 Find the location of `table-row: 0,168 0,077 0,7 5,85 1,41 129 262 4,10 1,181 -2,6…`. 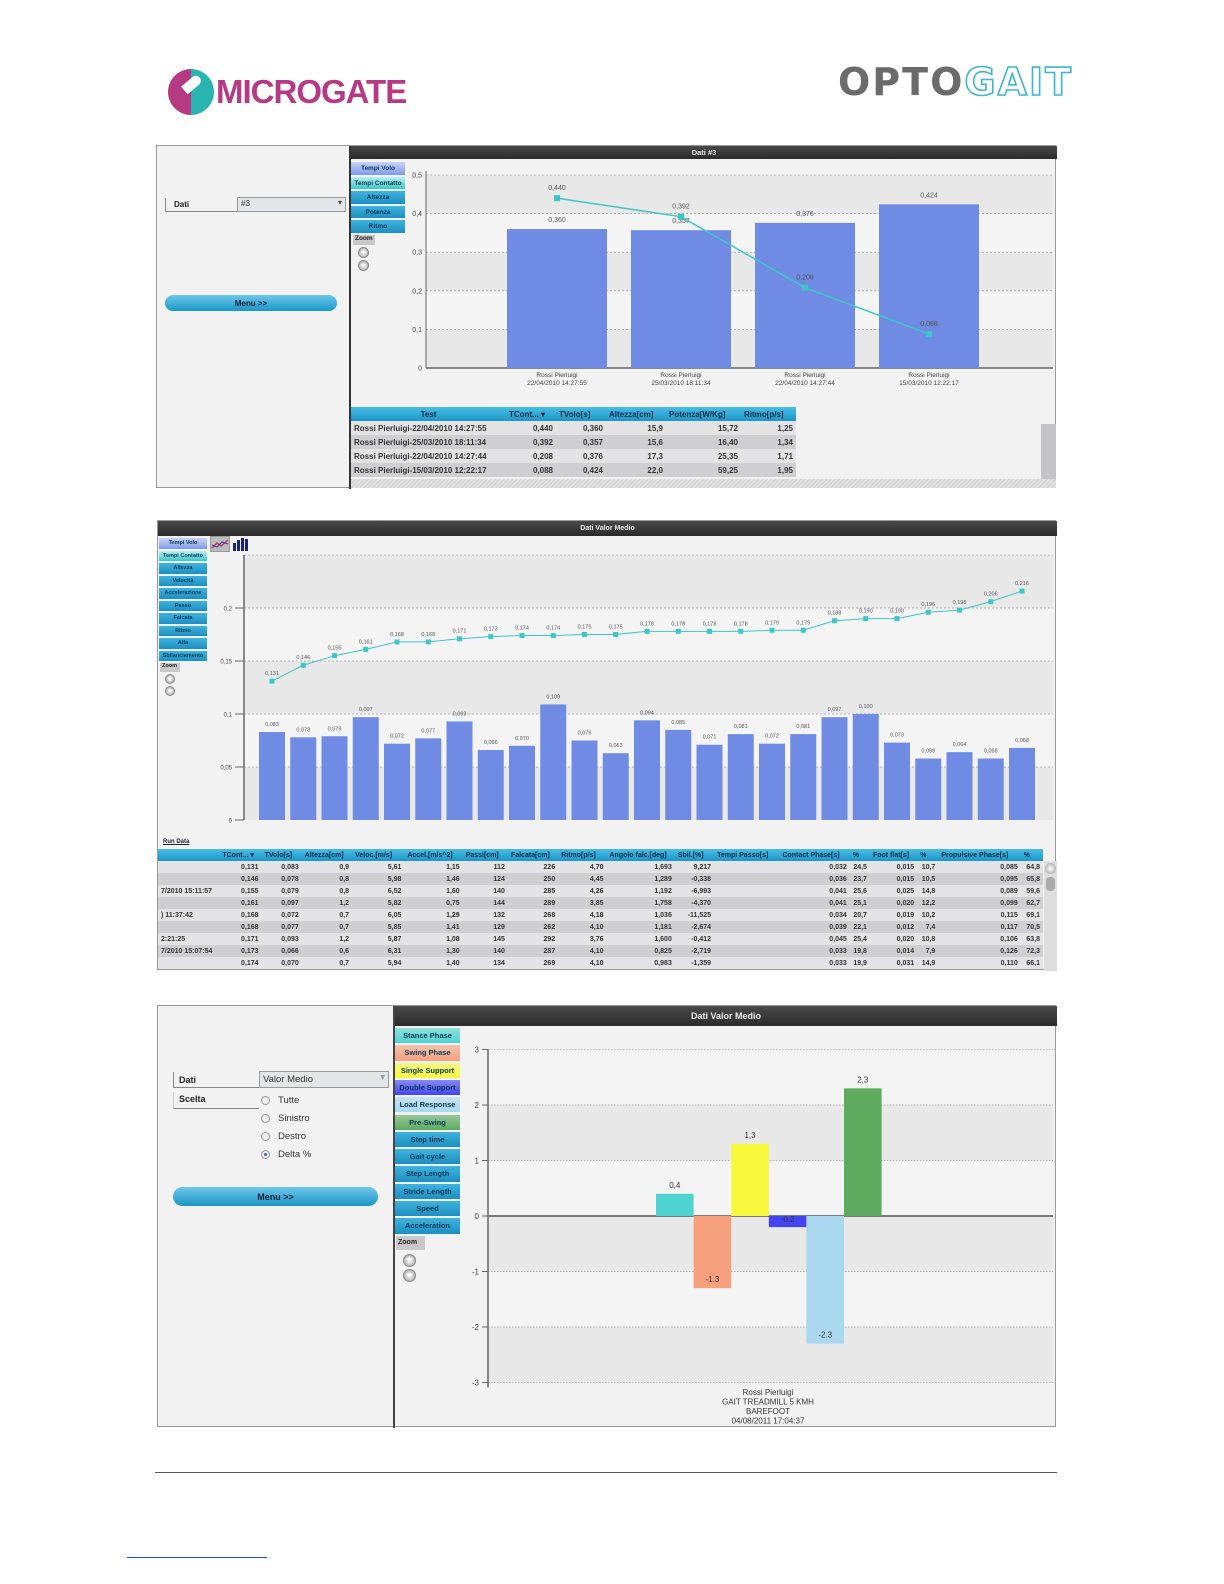

table-row: 0,168 0,077 0,7 5,85 1,41 129 262 4,10 1,181 -2,6… is located at coordinates (600, 927).